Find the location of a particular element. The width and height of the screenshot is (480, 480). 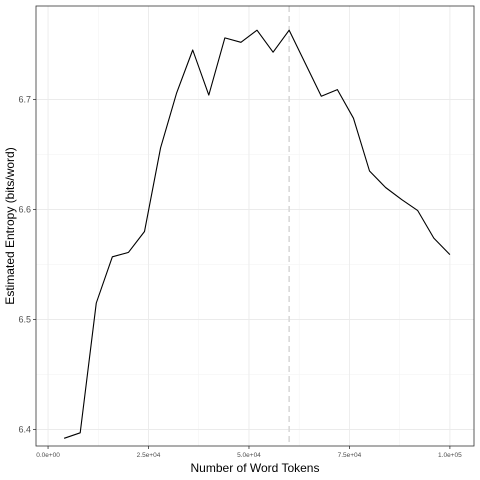

x-tick-label: 5.0e+04 is located at coordinates (249, 455).